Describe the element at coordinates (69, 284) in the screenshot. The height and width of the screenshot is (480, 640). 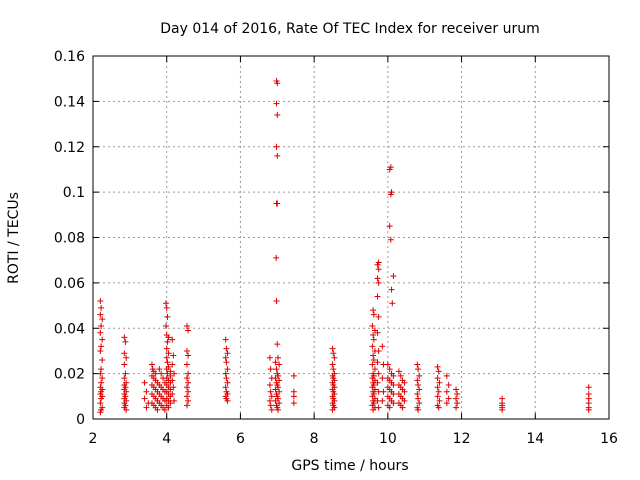
I see `y-tick-label: 0.06` at that location.